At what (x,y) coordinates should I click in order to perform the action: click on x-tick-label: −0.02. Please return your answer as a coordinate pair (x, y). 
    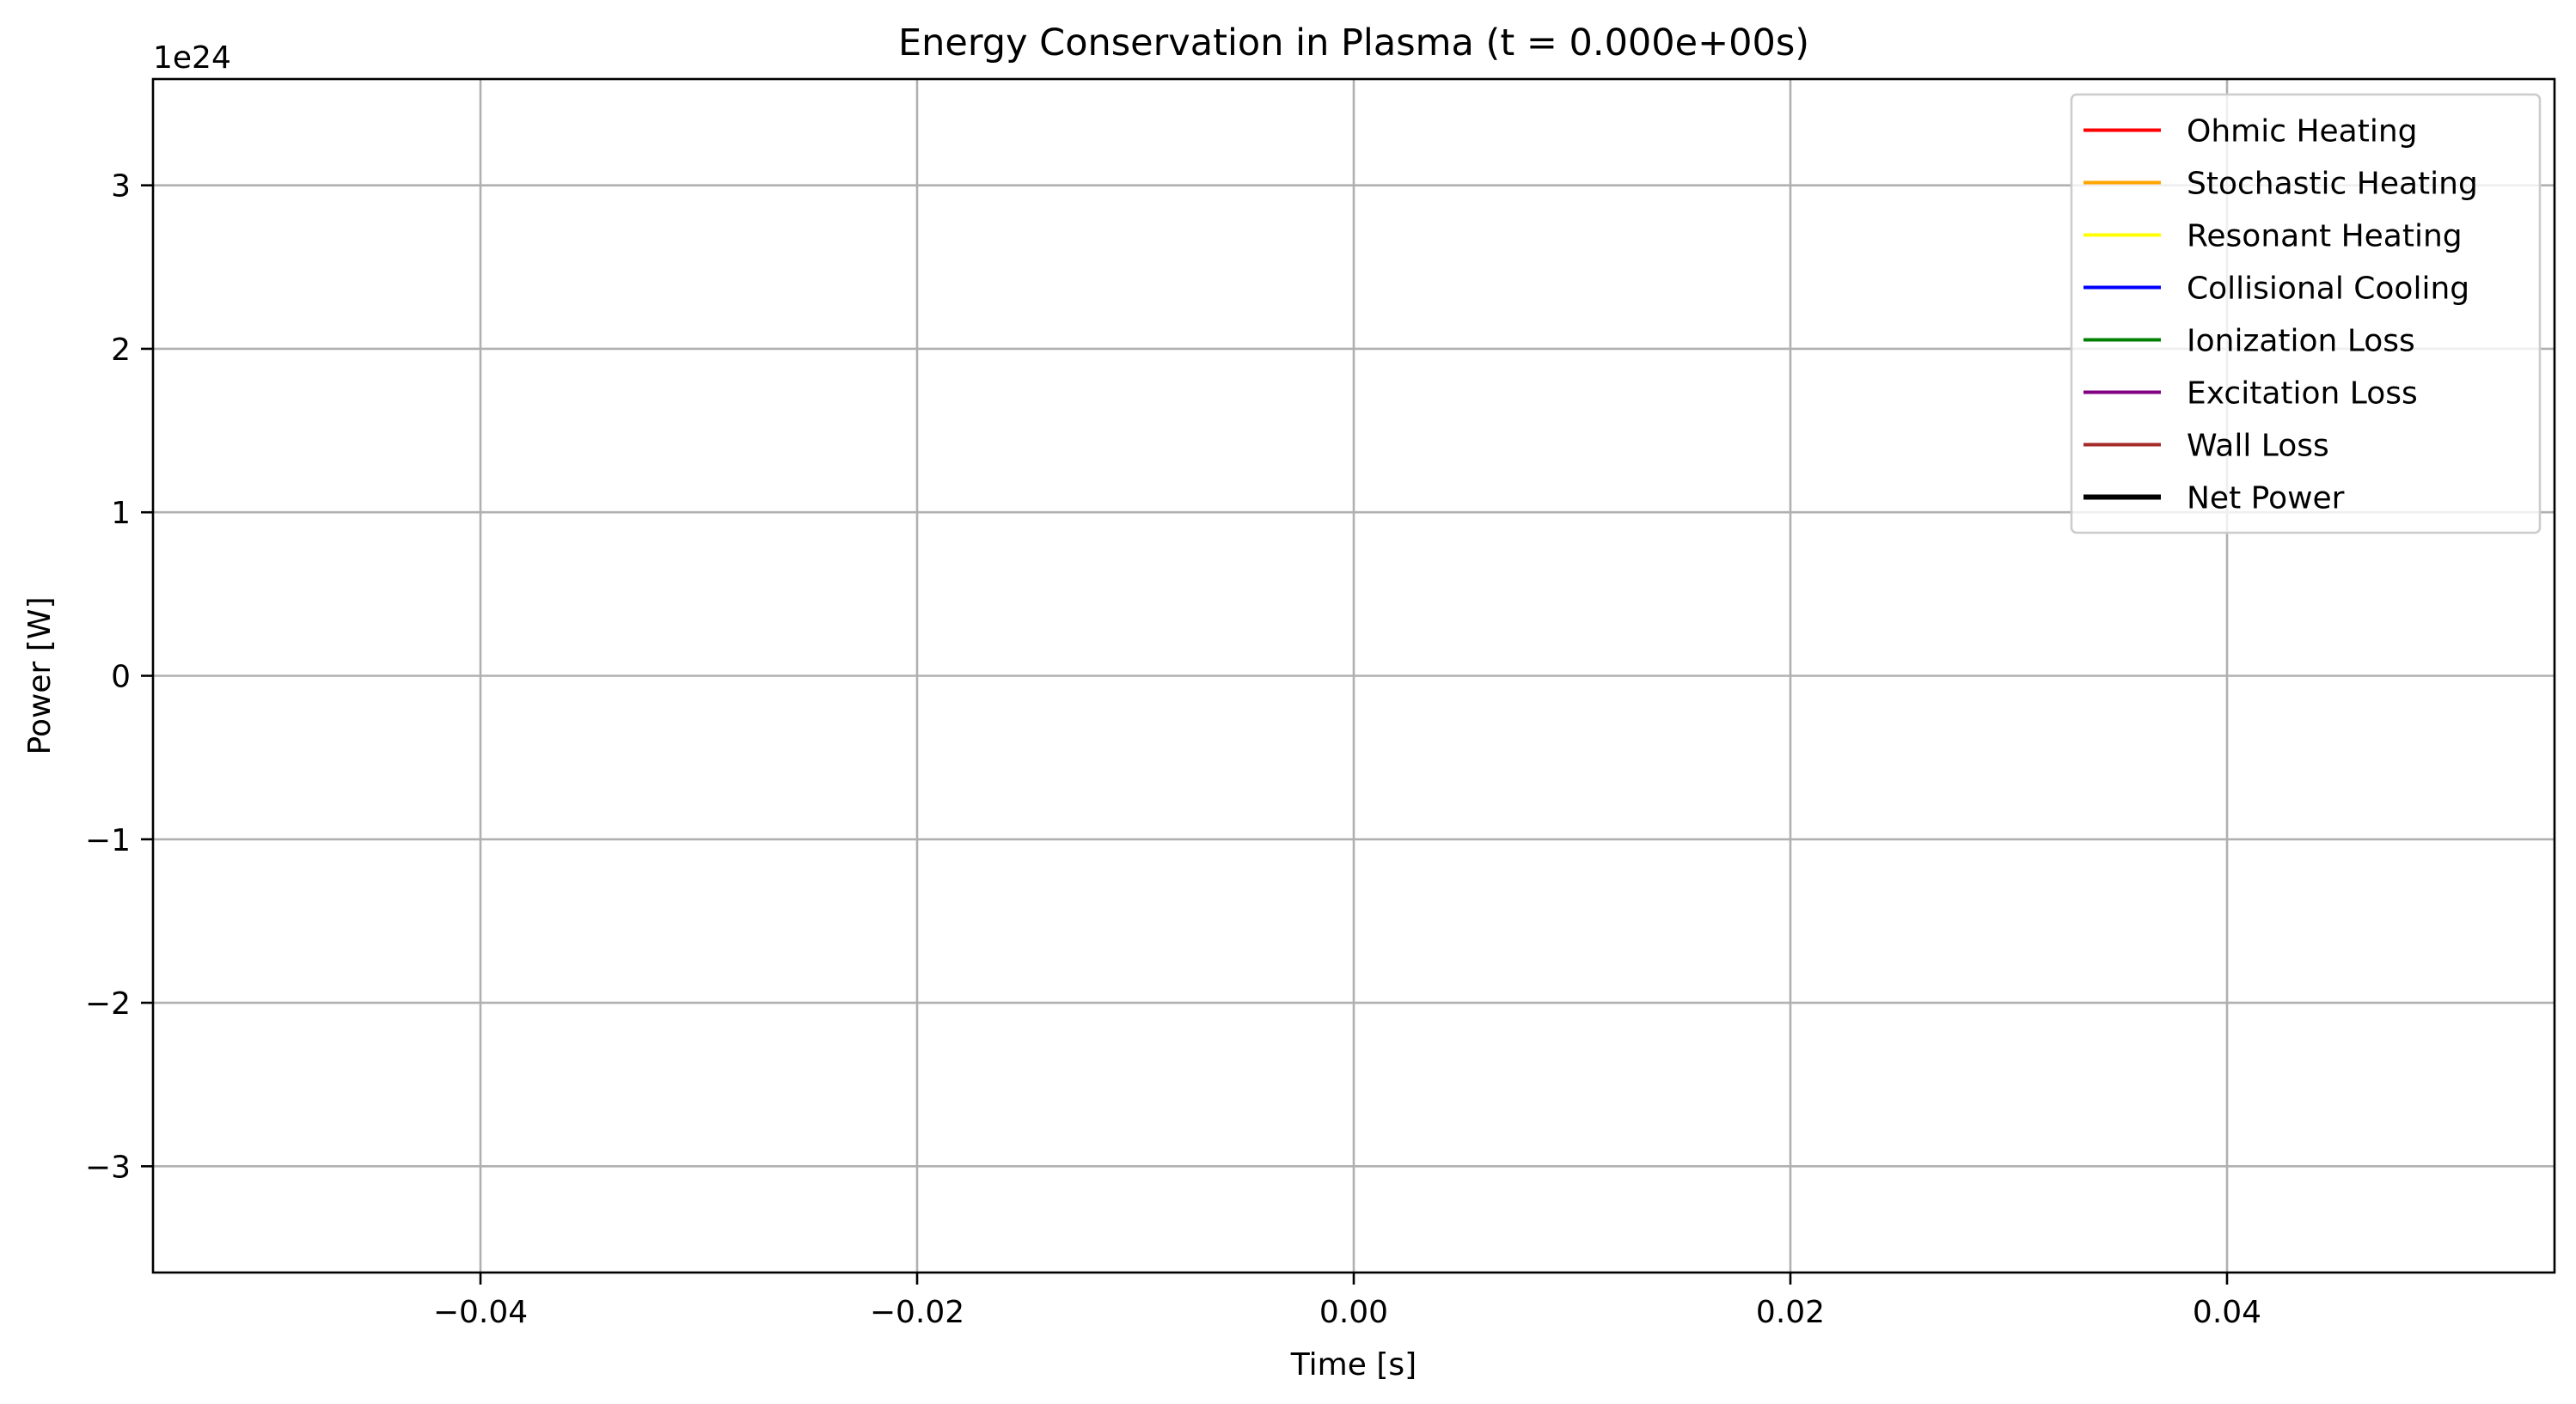
    Looking at the image, I should click on (917, 1312).